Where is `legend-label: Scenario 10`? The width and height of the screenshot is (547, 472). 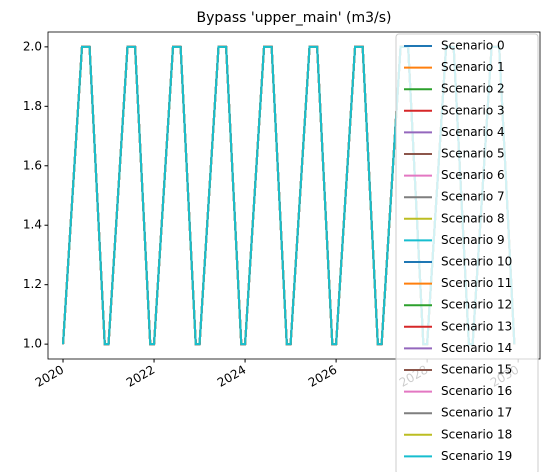 legend-label: Scenario 10 is located at coordinates (476, 262).